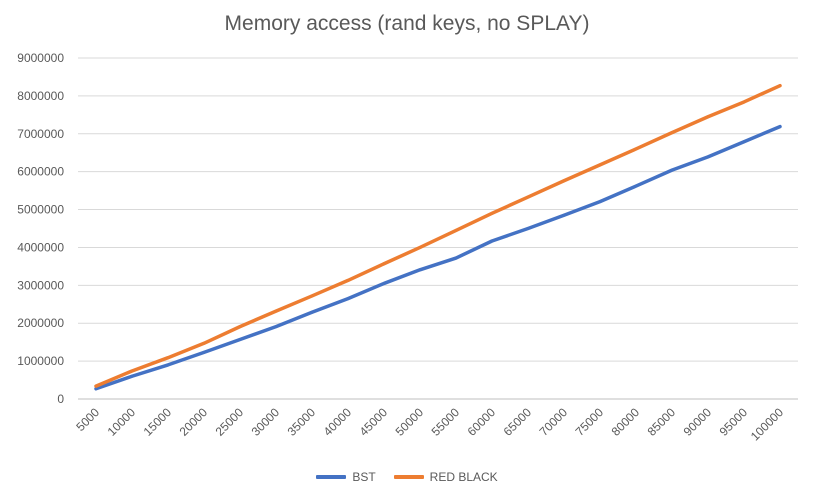 The height and width of the screenshot is (502, 814). Describe the element at coordinates (40, 361) in the screenshot. I see `y-tick-label: 1000000` at that location.